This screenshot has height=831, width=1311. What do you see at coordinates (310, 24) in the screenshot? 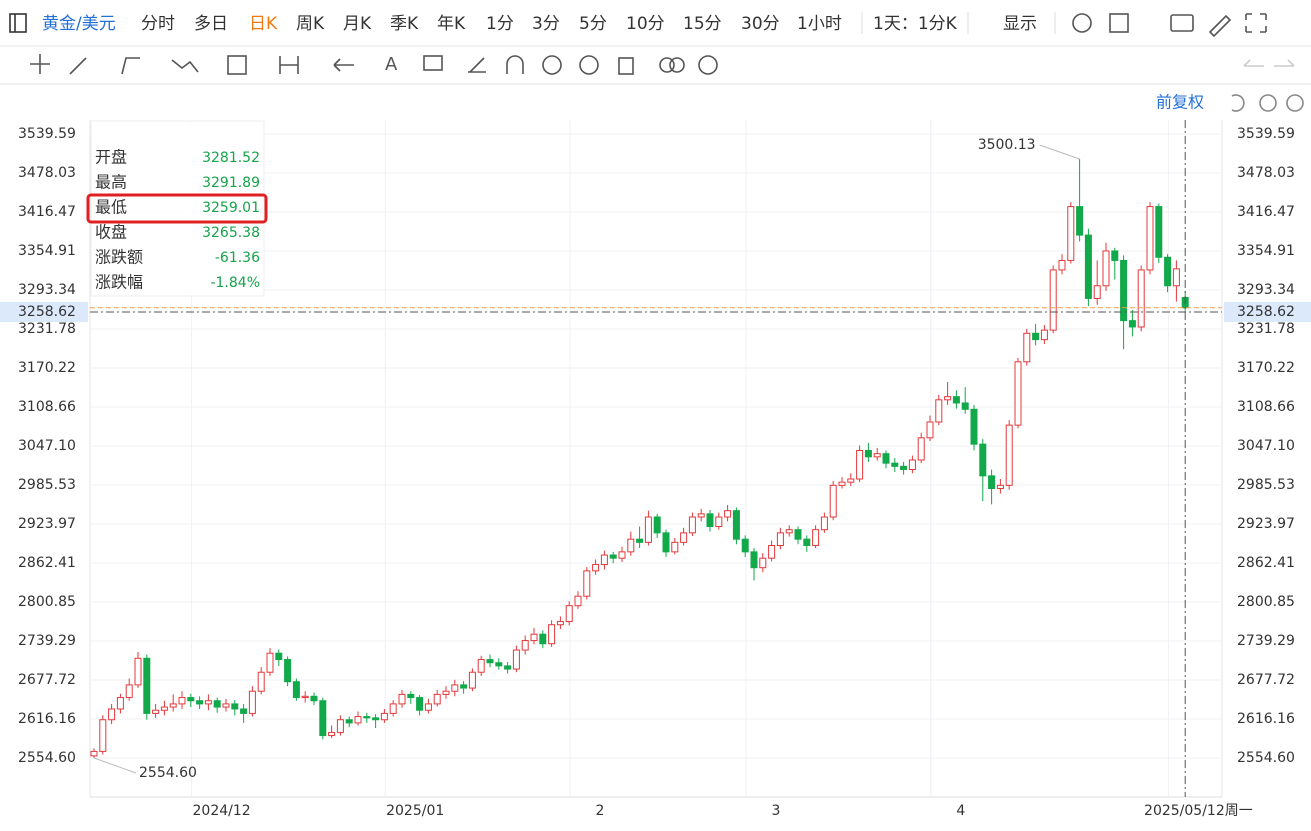
I see `timeframe-tab: 周K` at bounding box center [310, 24].